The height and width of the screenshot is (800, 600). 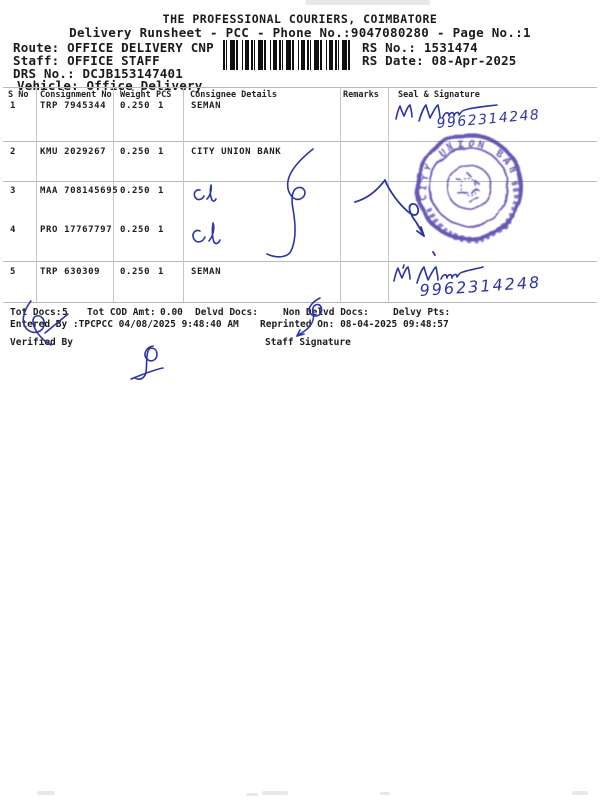 What do you see at coordinates (73, 152) in the screenshot?
I see `cell-consignment: KMU 2029267` at bounding box center [73, 152].